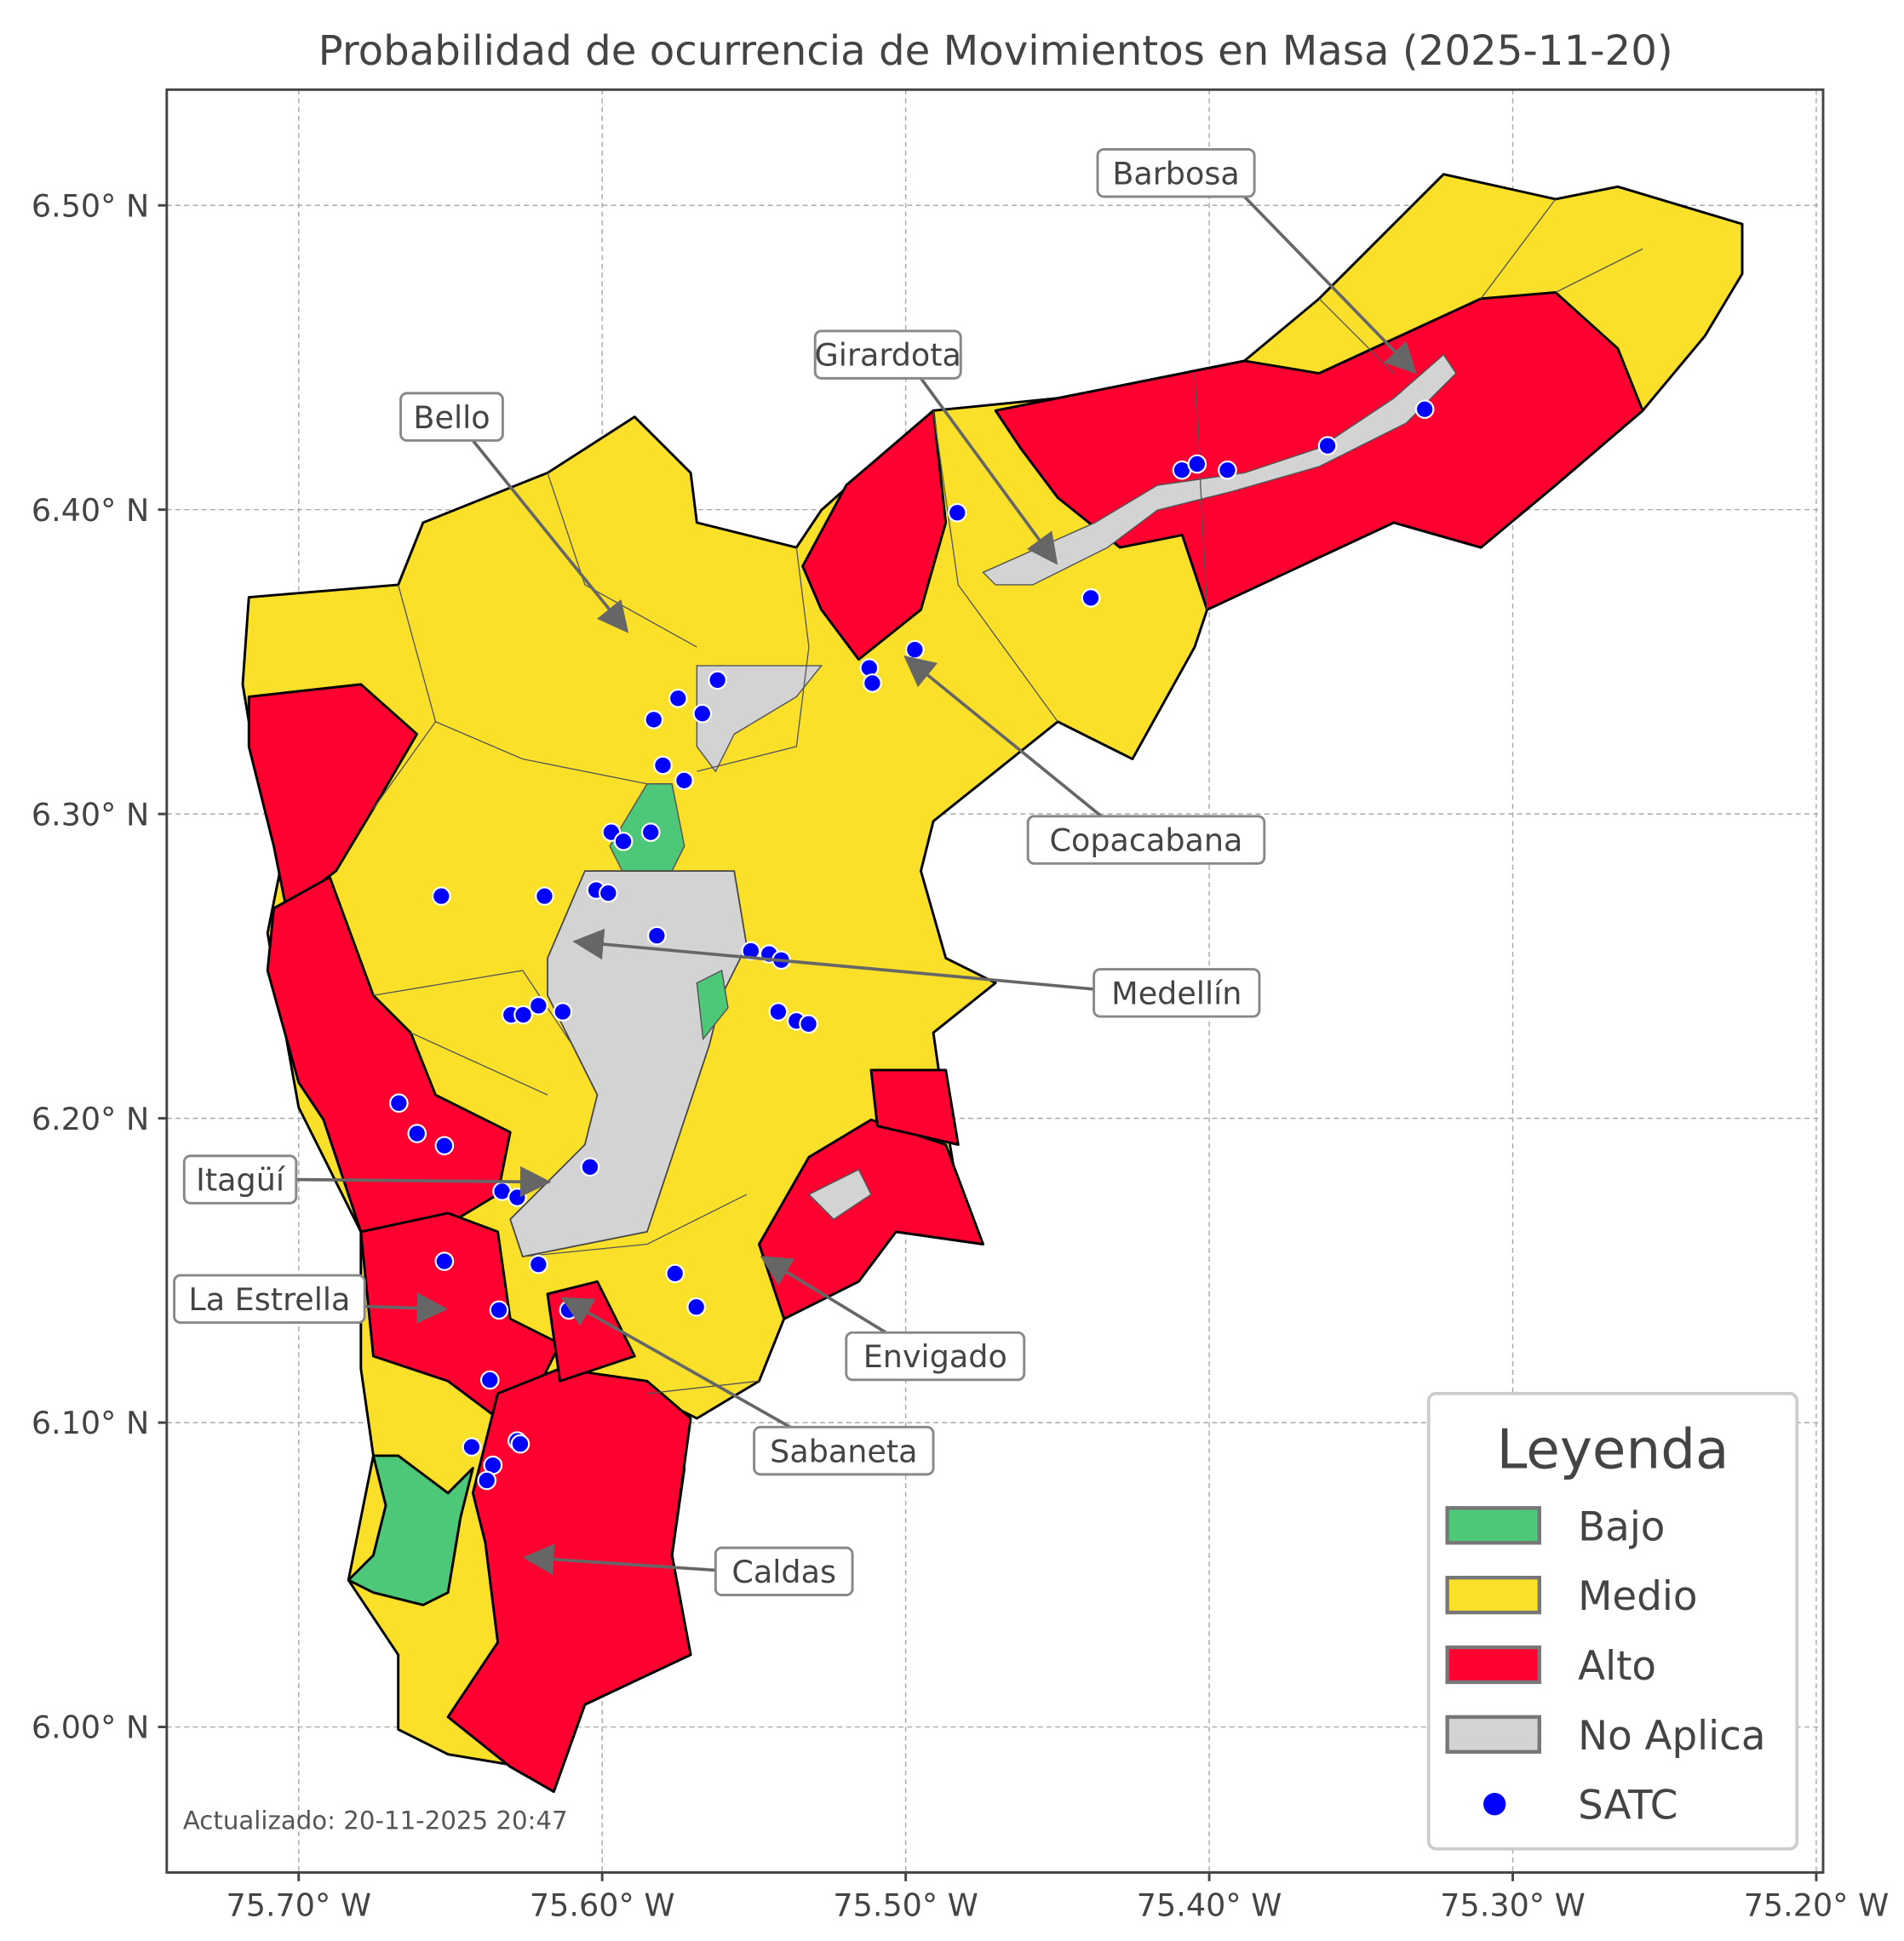 This screenshot has width=1904, height=1941. Describe the element at coordinates (411, 1530) in the screenshot. I see `region-bajo-caldas` at that location.